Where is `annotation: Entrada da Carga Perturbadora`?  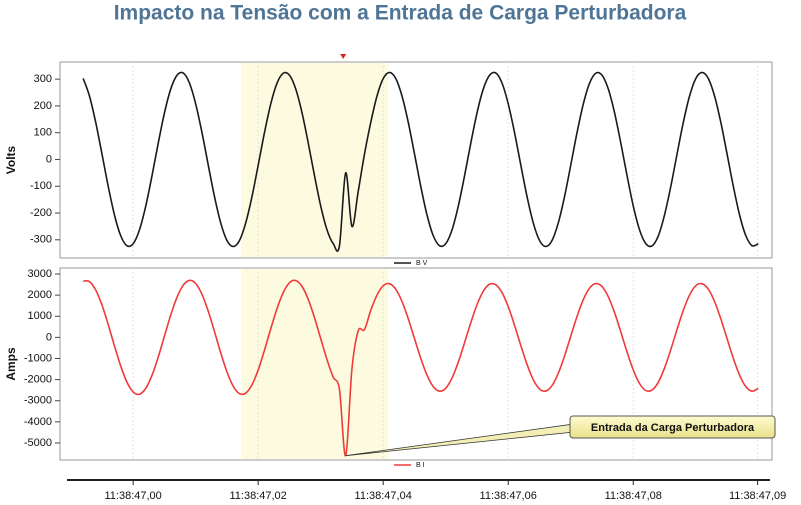 annotation: Entrada da Carga Perturbadora is located at coordinates (673, 428).